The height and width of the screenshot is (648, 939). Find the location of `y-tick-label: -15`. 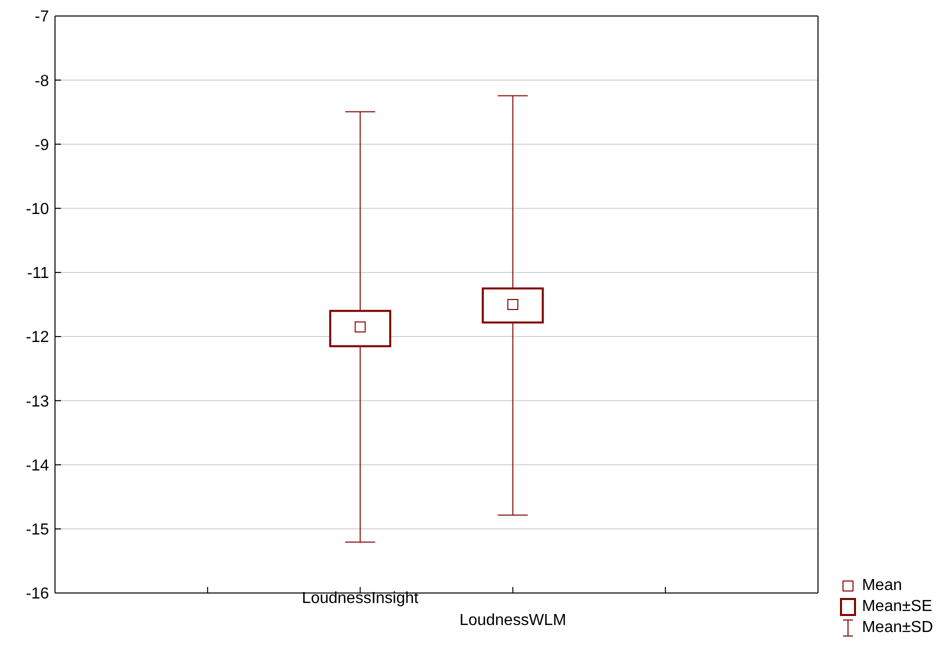

y-tick-label: -15 is located at coordinates (38, 530).